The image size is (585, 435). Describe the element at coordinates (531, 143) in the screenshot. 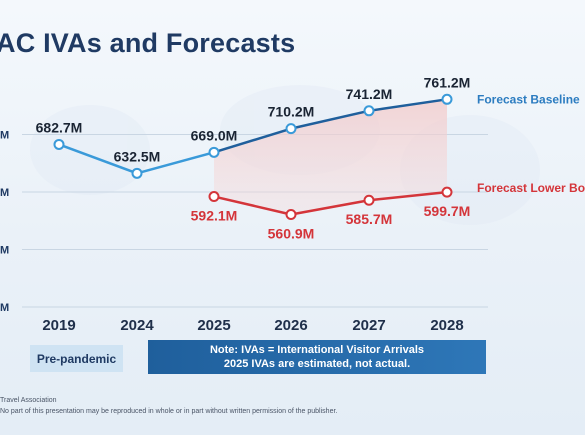

I see `legend: Forecast Baseline Forecast Lower Bo` at that location.